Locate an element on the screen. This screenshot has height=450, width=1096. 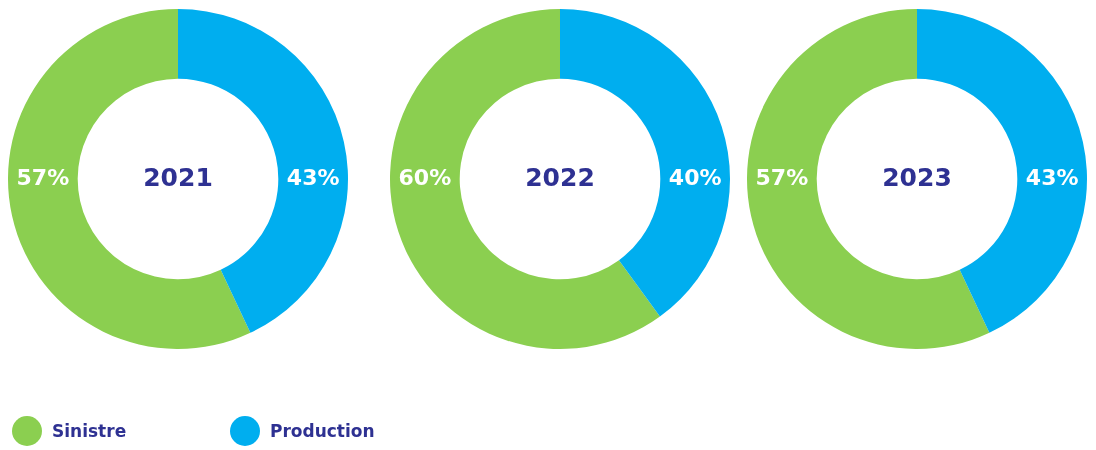
text: 2022 is located at coordinates (560, 177).